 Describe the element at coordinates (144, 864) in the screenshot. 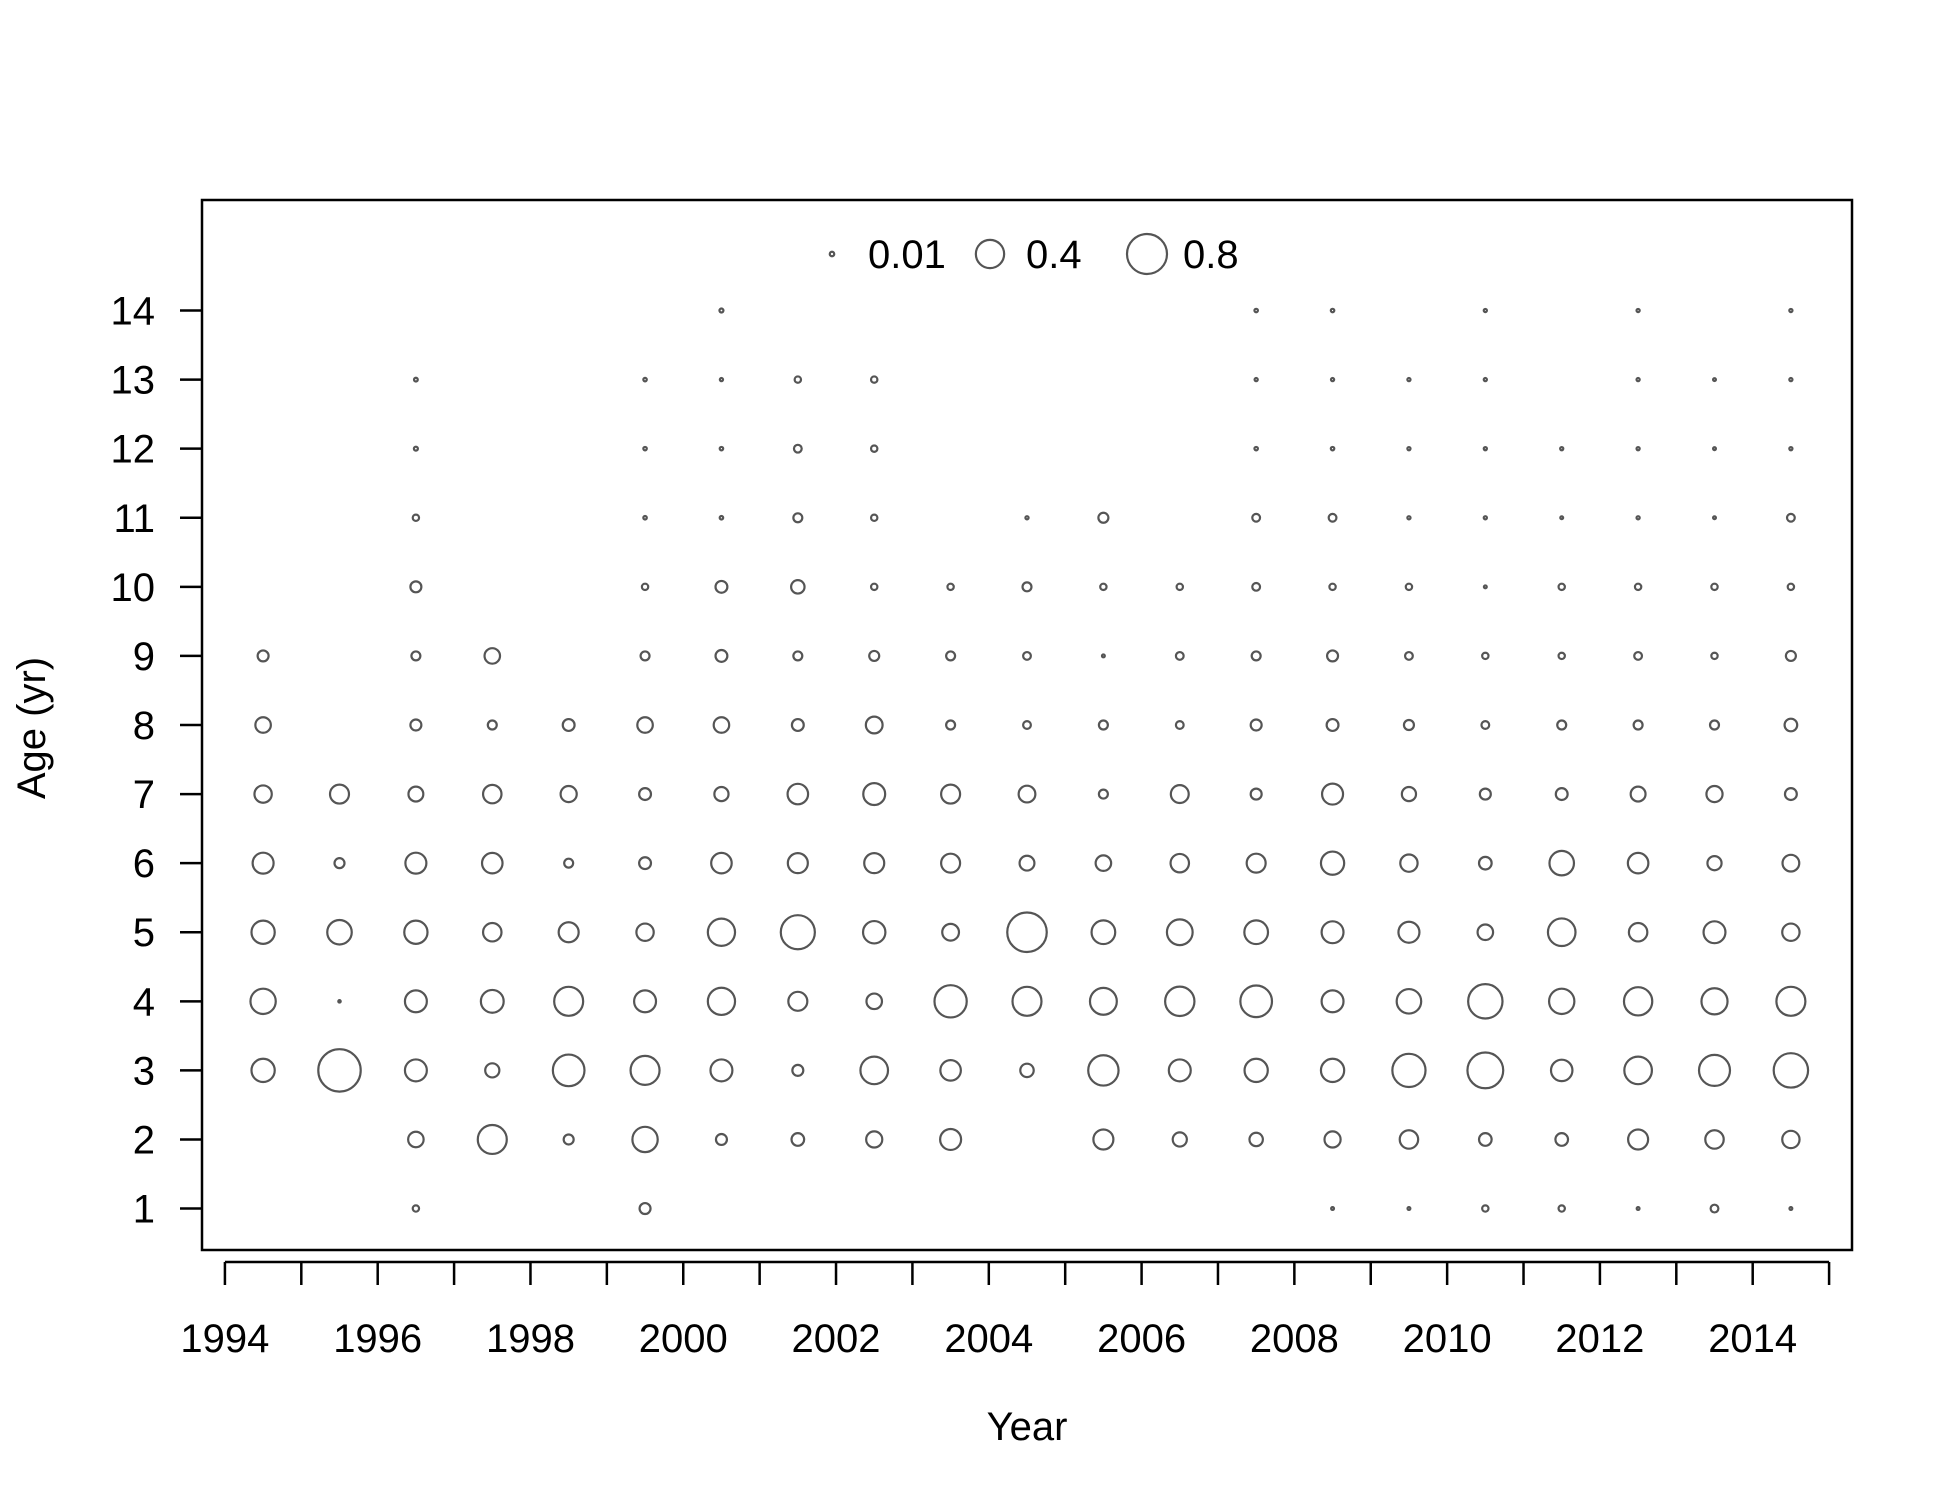

I see `y-tick-label: 6` at that location.